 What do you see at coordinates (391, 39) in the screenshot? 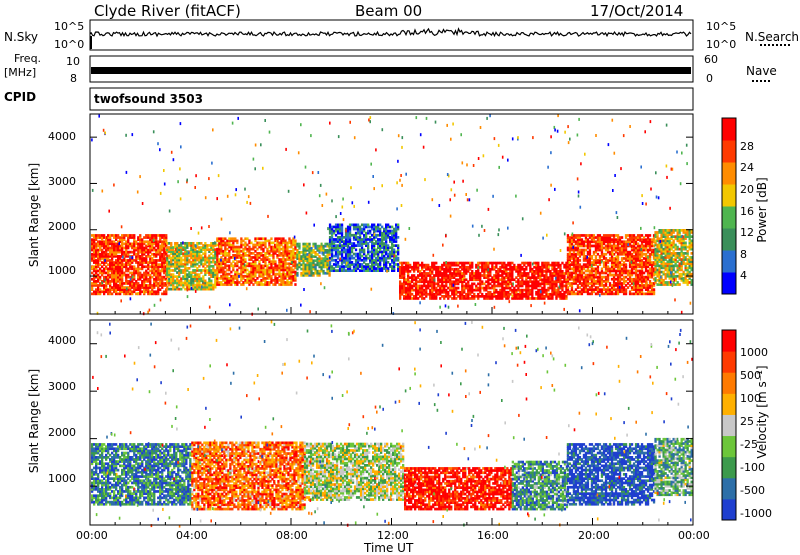
I see `nsky-trace` at bounding box center [391, 39].